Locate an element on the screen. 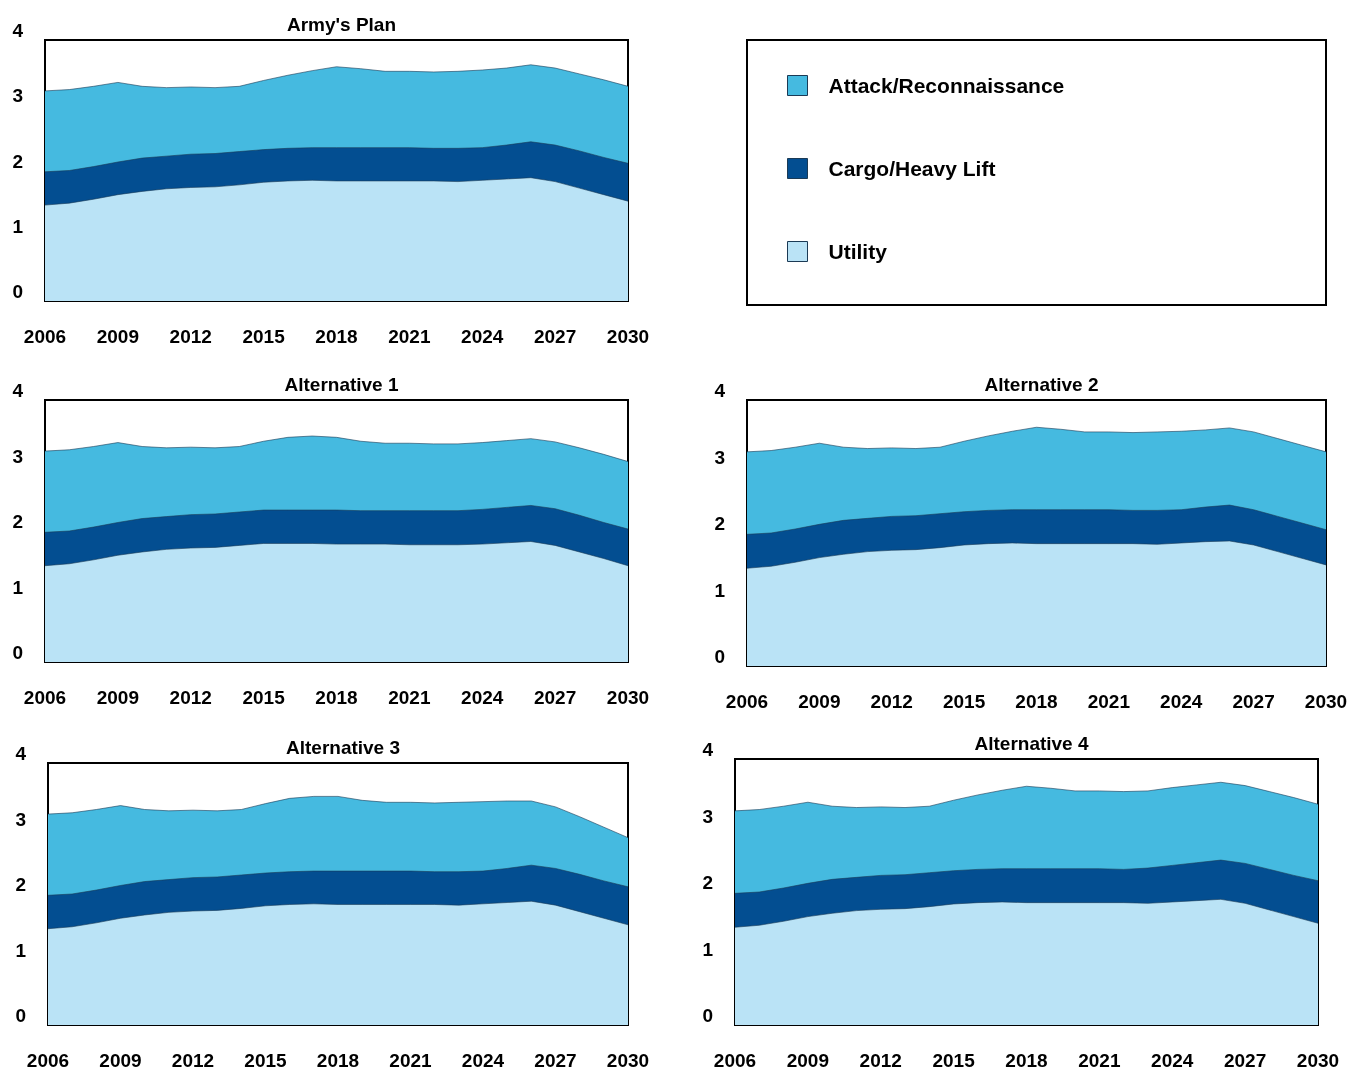 This screenshot has width=1351, height=1070. chart-title: Alternative 3 is located at coordinates (343, 747).